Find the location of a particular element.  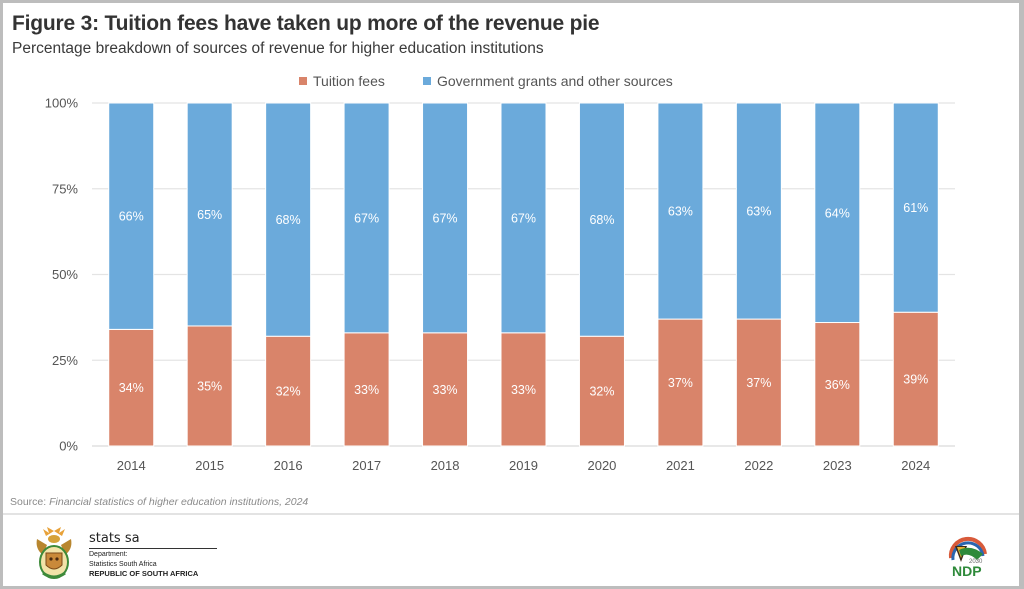

ndp-text: NDP is located at coordinates (967, 570).